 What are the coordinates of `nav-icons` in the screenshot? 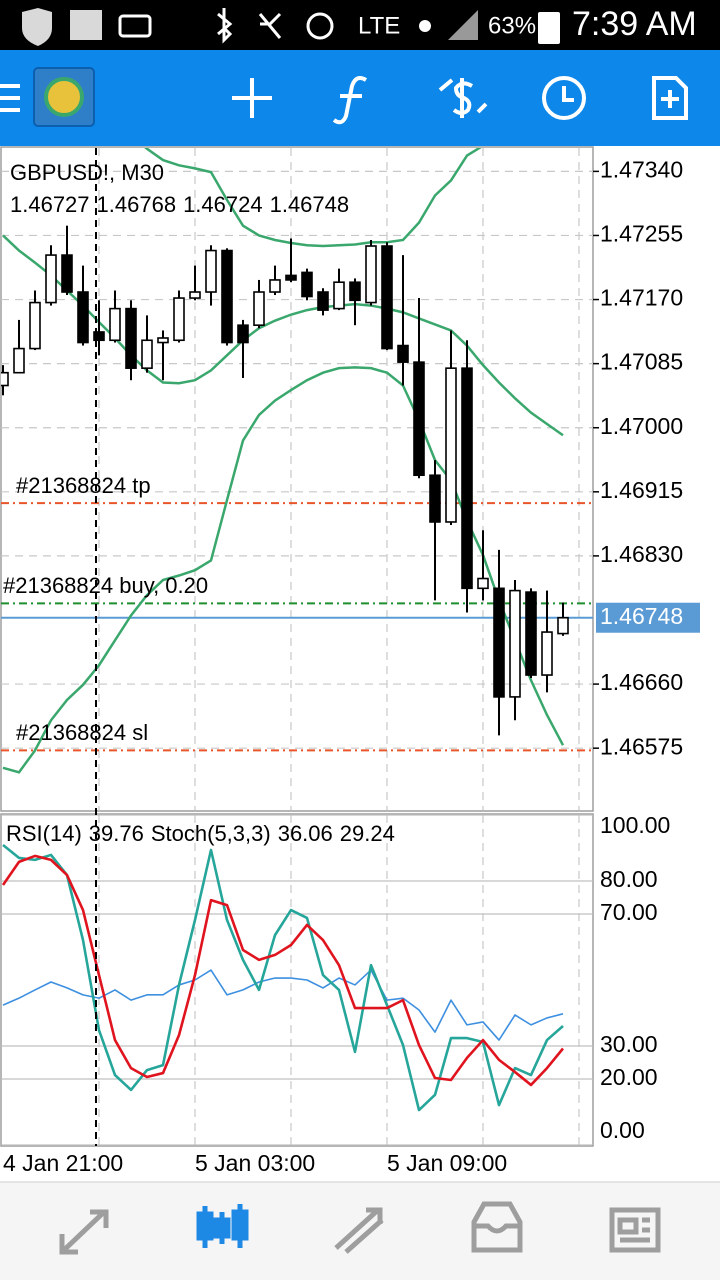 It's located at (360, 1228).